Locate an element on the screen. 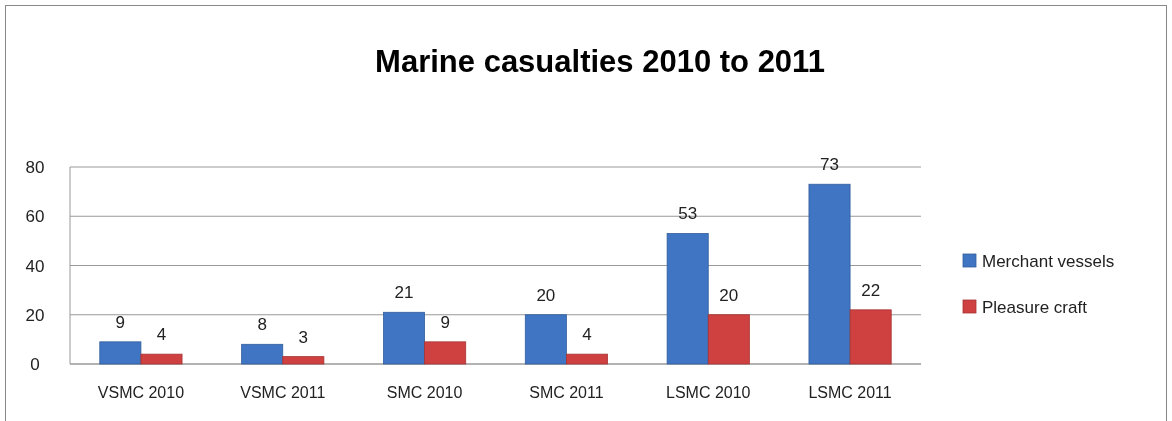 Image resolution: width=1172 pixels, height=421 pixels. y-tick-label: 0 is located at coordinates (35, 364).